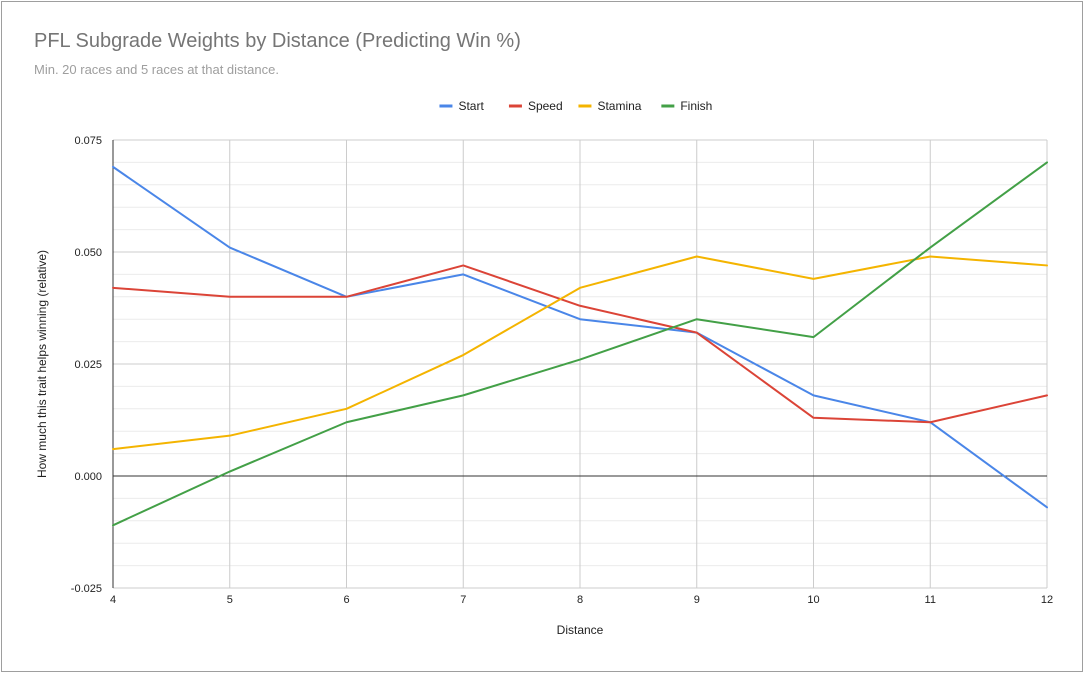  Describe the element at coordinates (1047, 600) in the screenshot. I see `x-tick-label: 12` at that location.